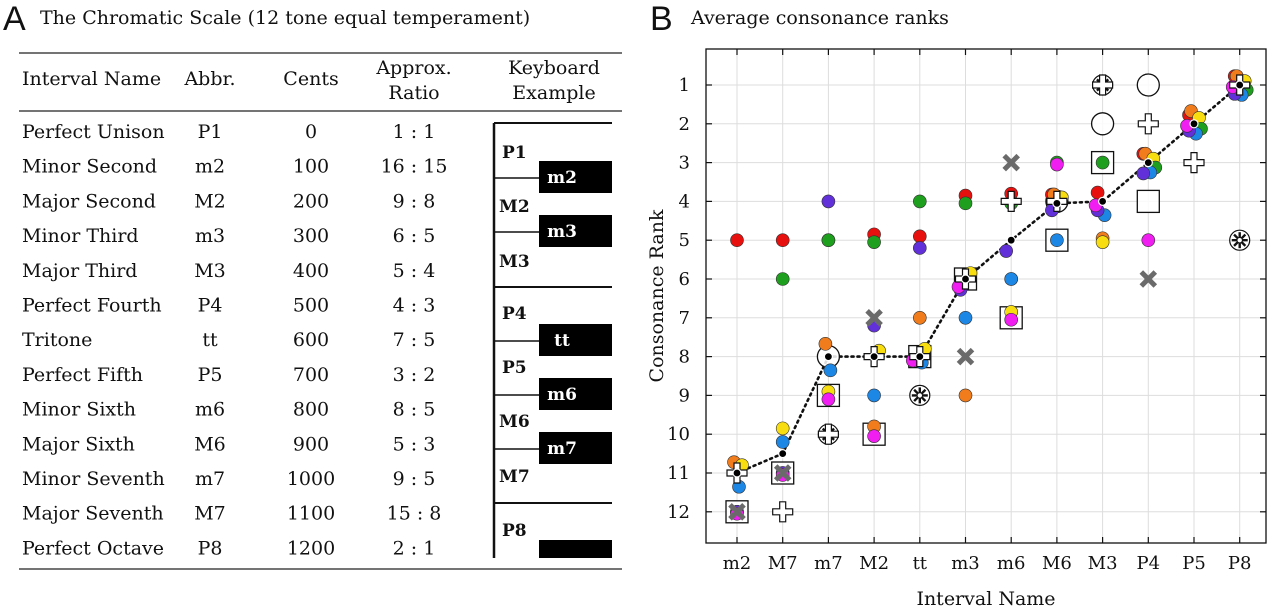 The image size is (1280, 609). What do you see at coordinates (514, 531) in the screenshot?
I see `white-key-label-p8: P8` at bounding box center [514, 531].